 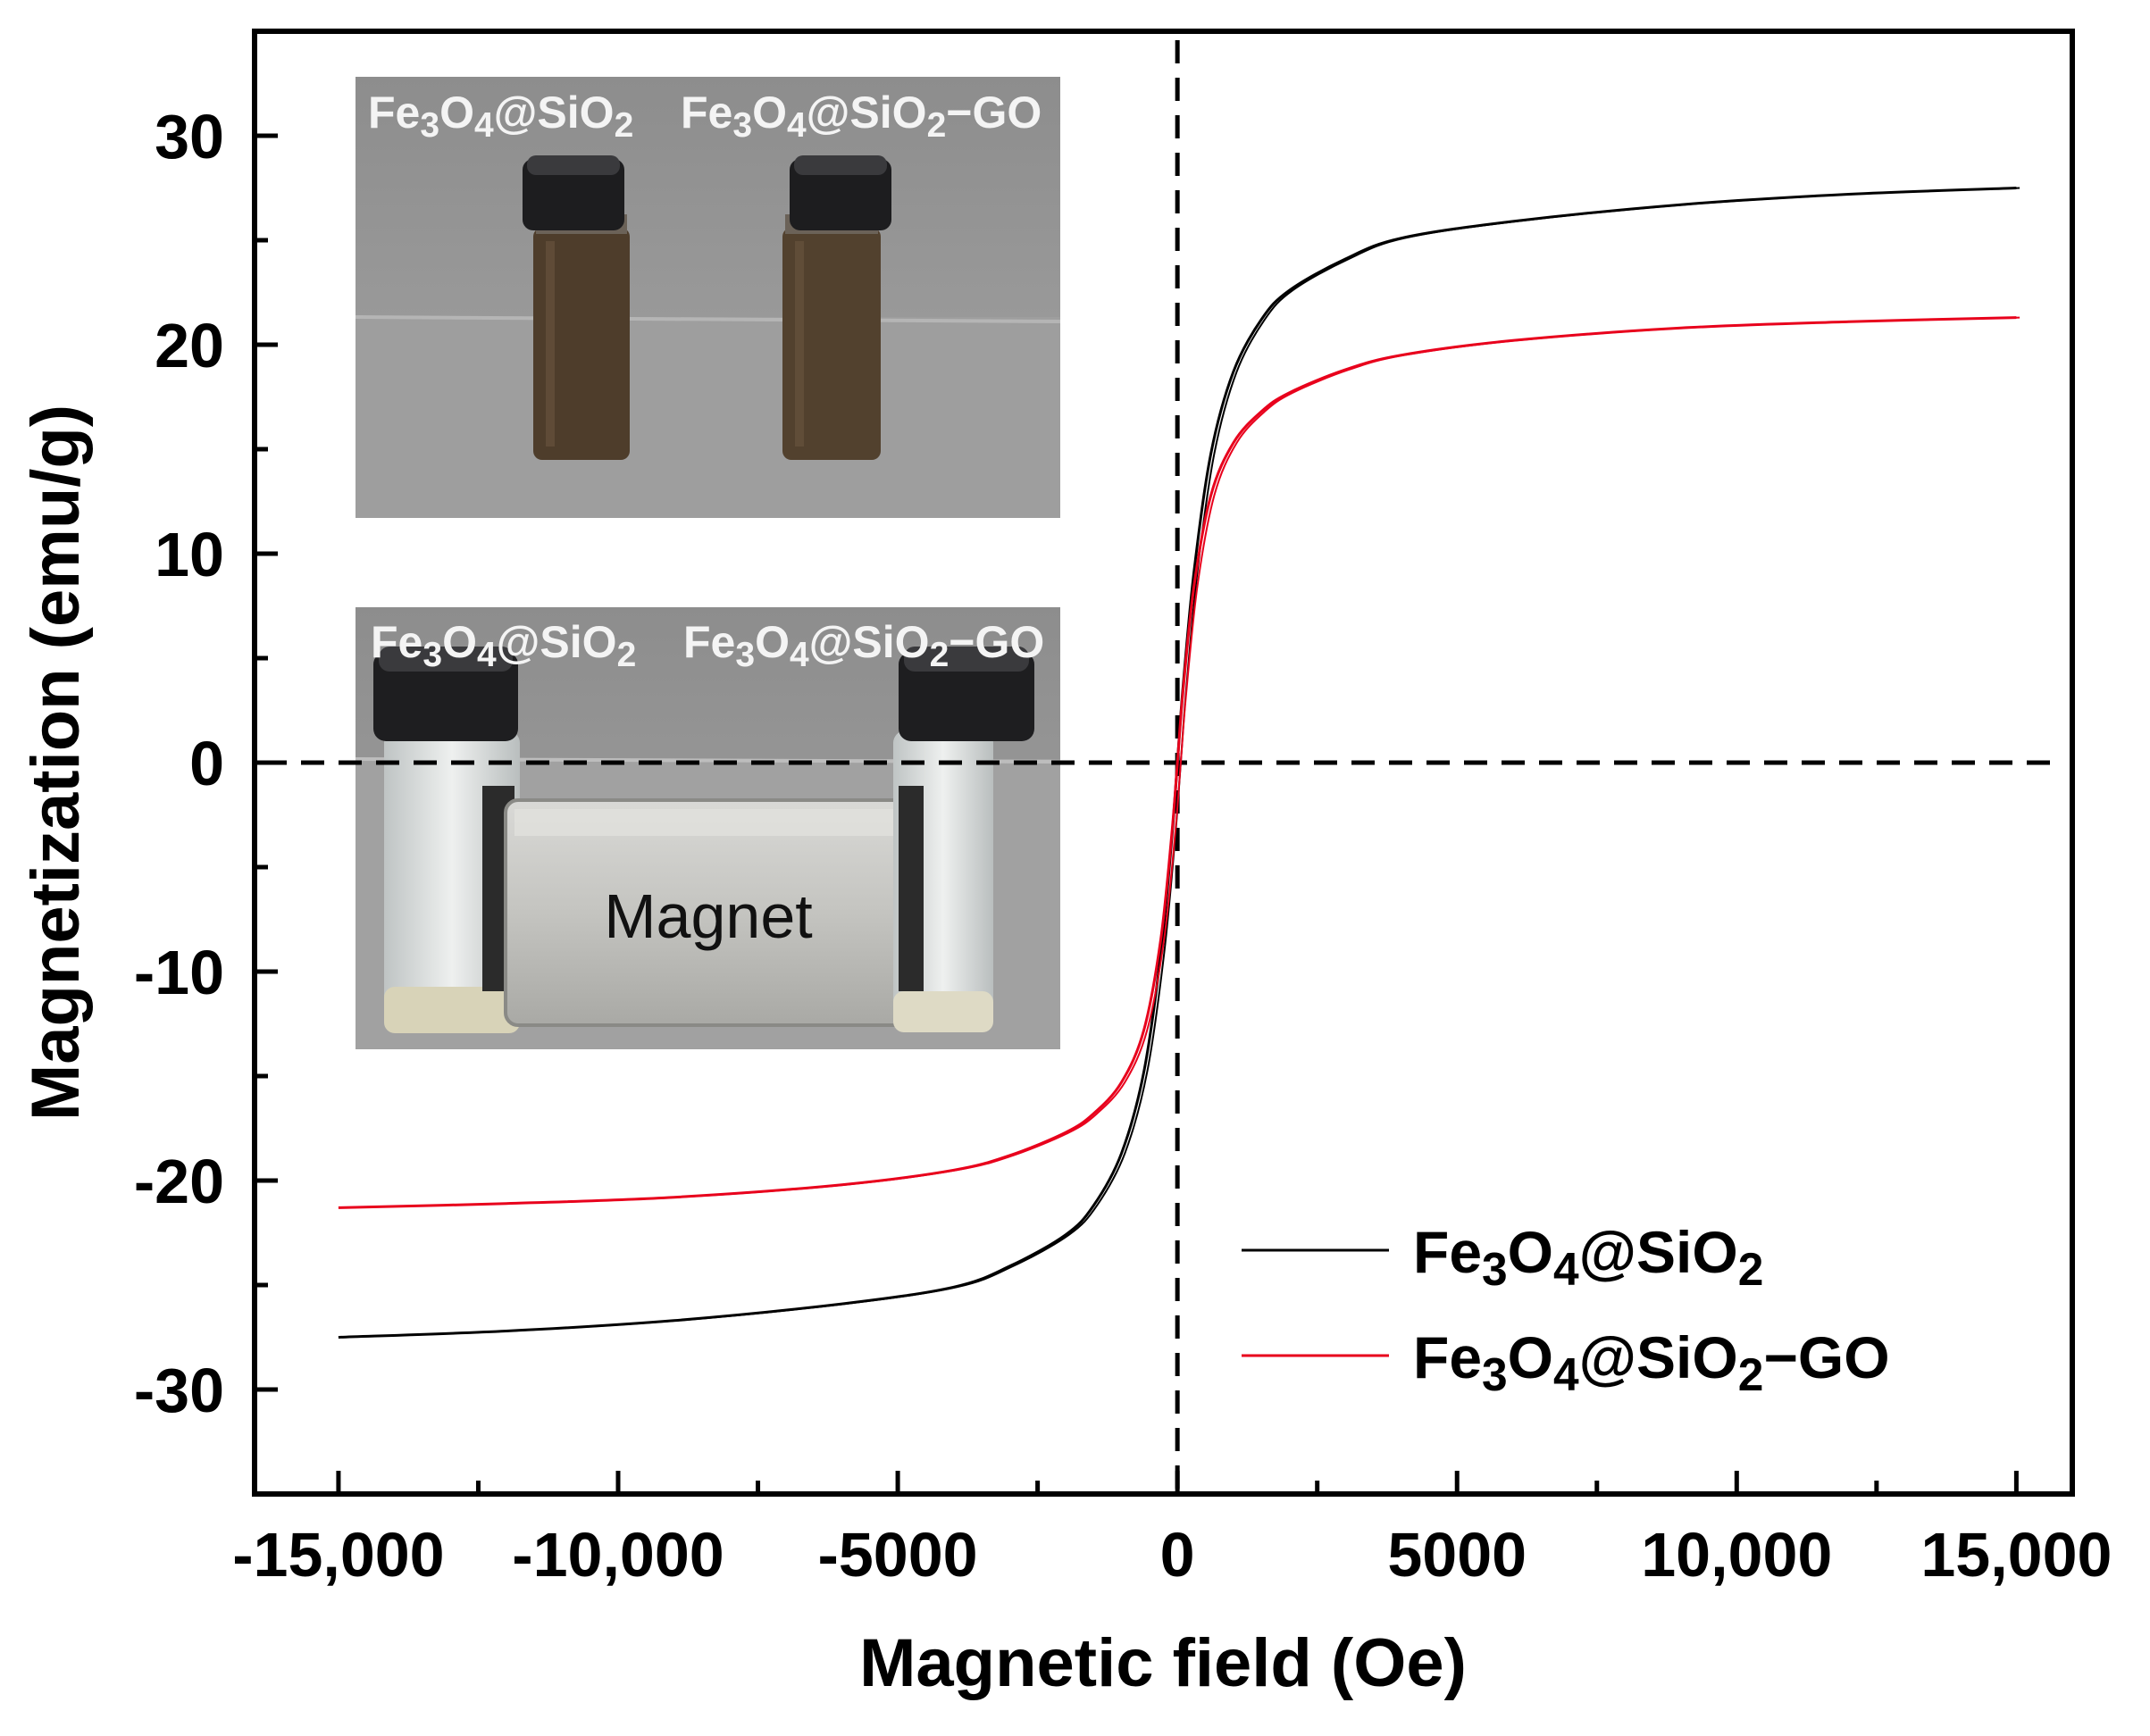 What do you see at coordinates (576, 307) in the screenshot?
I see `vial-dark-left` at bounding box center [576, 307].